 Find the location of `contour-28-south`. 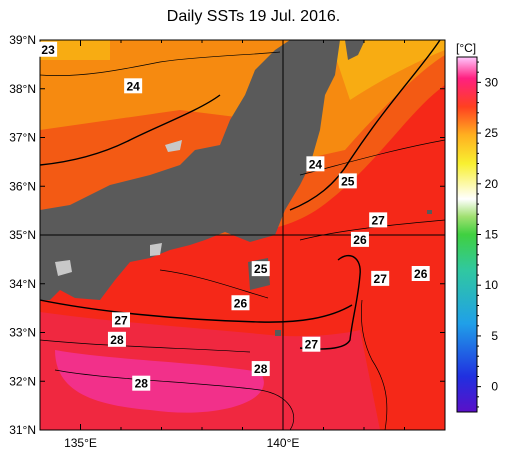

contour-28-south is located at coordinates (174, 399).